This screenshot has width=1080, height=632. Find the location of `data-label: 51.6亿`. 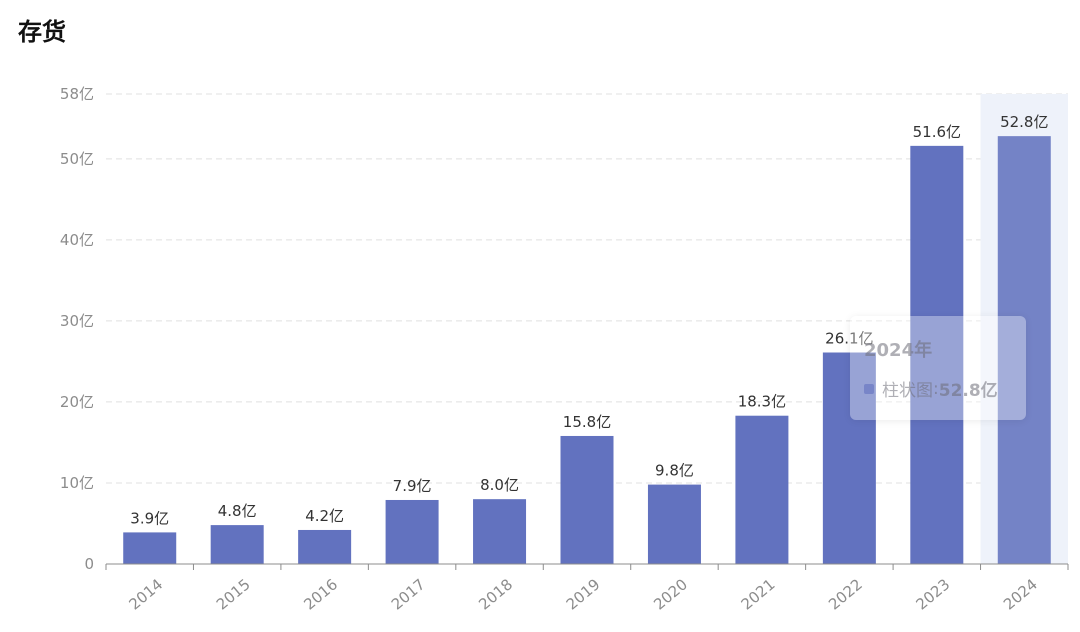

data-label: 51.6亿 is located at coordinates (937, 132).